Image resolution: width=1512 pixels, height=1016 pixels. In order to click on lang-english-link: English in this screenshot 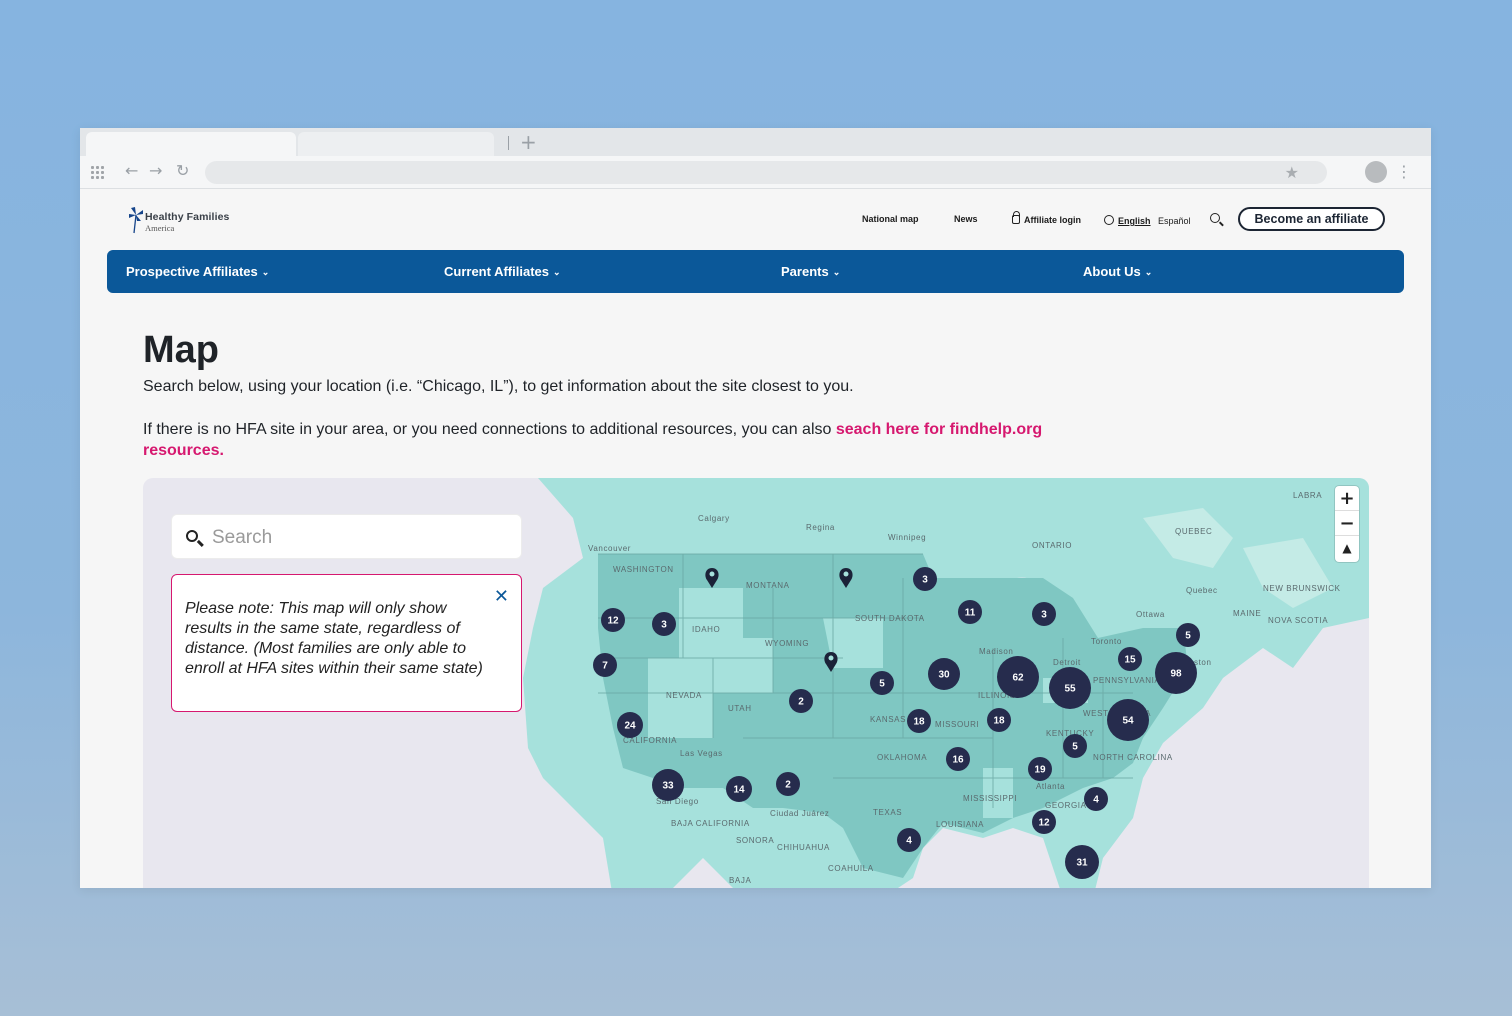, I will do `click(1134, 221)`.